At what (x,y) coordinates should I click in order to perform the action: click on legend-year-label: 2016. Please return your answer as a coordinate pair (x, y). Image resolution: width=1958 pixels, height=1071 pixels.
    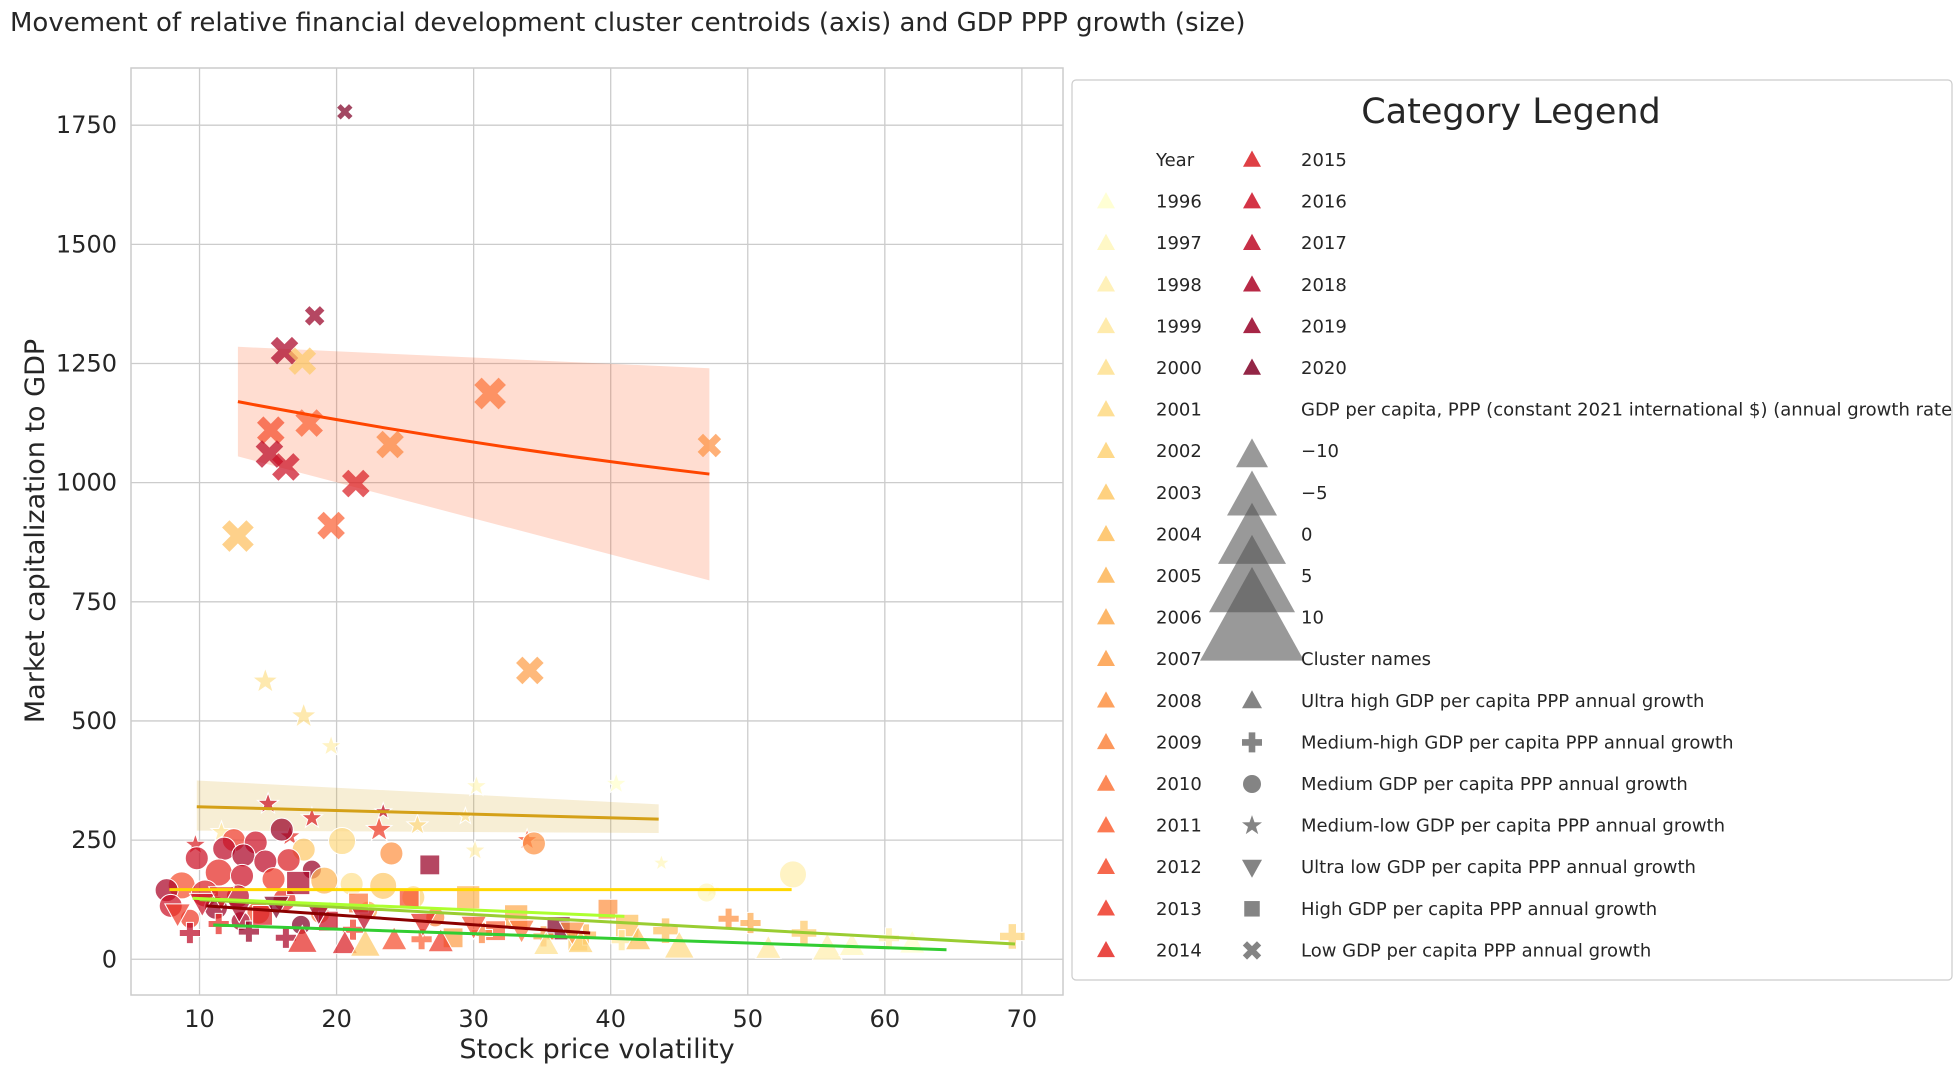
    Looking at the image, I should click on (1324, 202).